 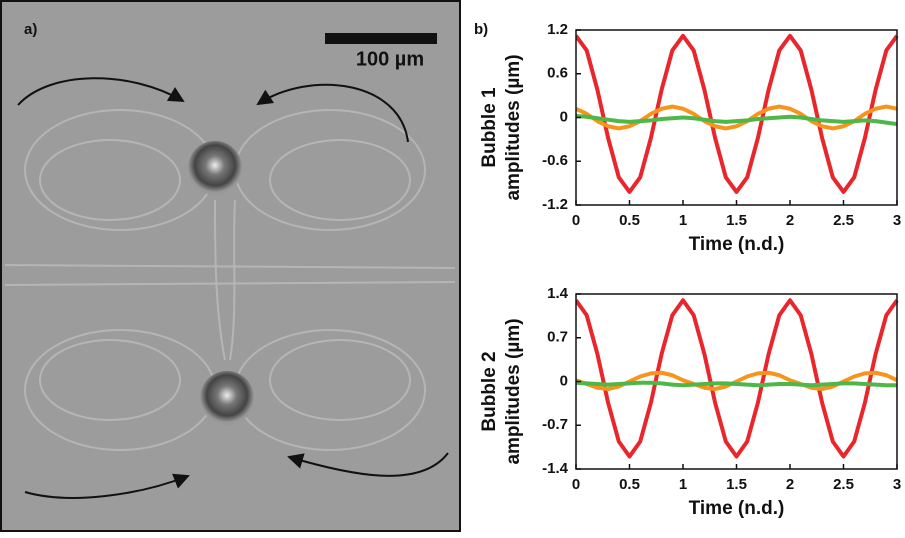 I want to click on scale-bar, so click(x=381, y=38).